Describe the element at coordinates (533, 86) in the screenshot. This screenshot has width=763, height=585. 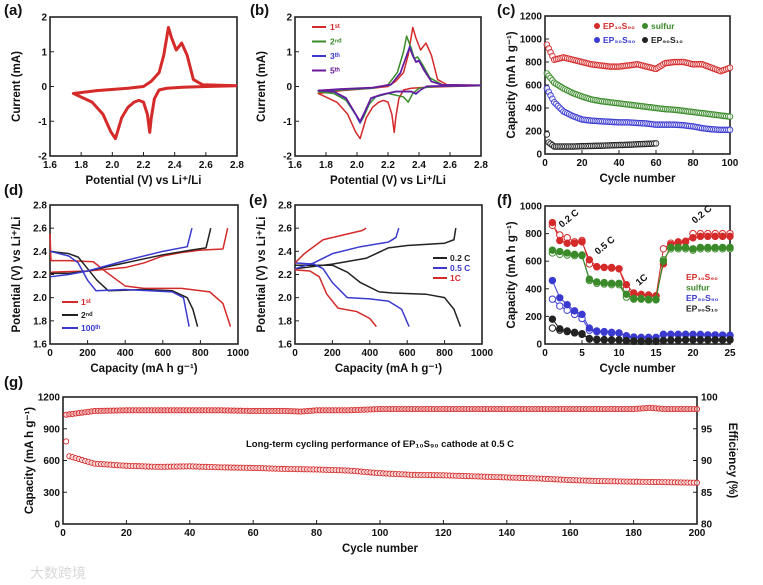
I see `y-tick-label: 600` at that location.